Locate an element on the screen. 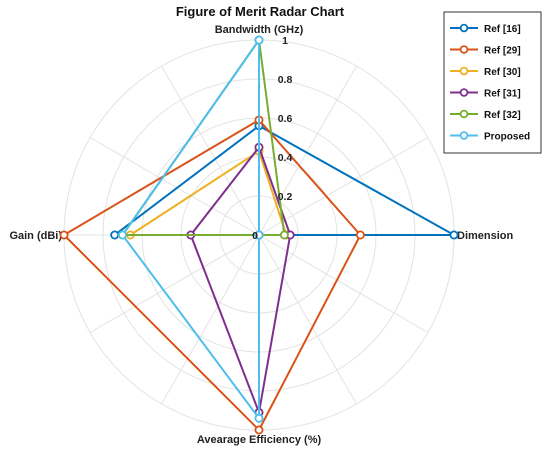  legend-label-0: Ref [16] is located at coordinates (502, 29).